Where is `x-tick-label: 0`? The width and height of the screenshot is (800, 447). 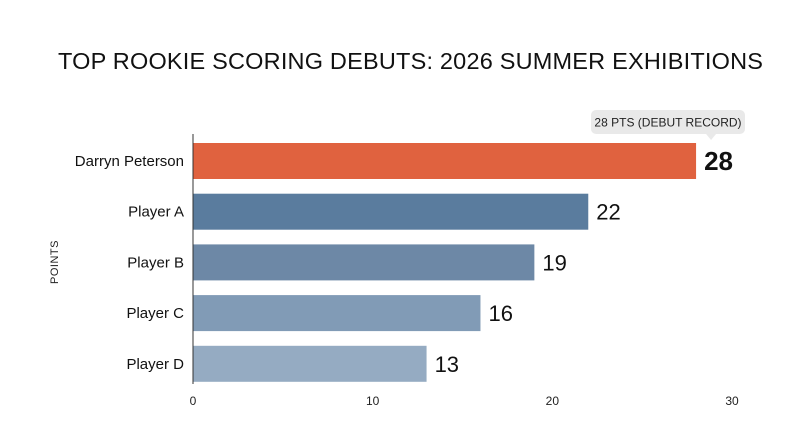
x-tick-label: 0 is located at coordinates (193, 401).